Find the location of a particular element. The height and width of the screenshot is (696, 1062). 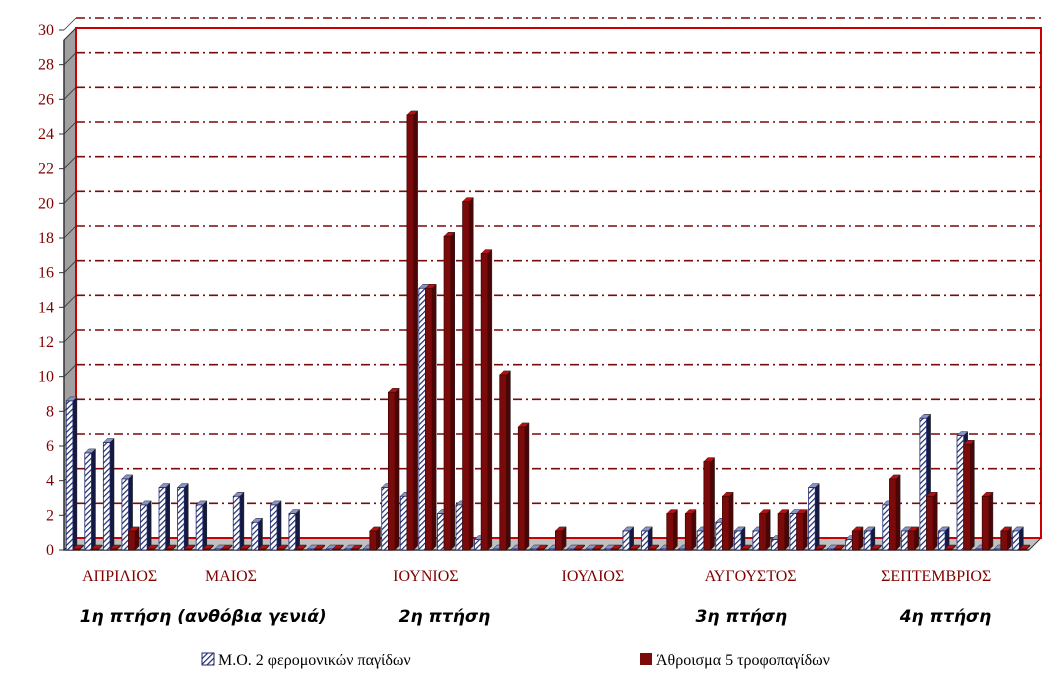

y-tick-label: 22 is located at coordinates (46, 169).